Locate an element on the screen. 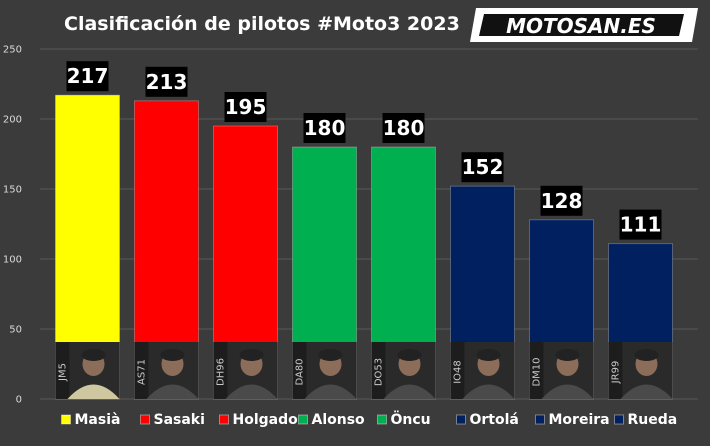 This screenshot has width=710, height=446. rider-photo: IO48 is located at coordinates (482, 370).